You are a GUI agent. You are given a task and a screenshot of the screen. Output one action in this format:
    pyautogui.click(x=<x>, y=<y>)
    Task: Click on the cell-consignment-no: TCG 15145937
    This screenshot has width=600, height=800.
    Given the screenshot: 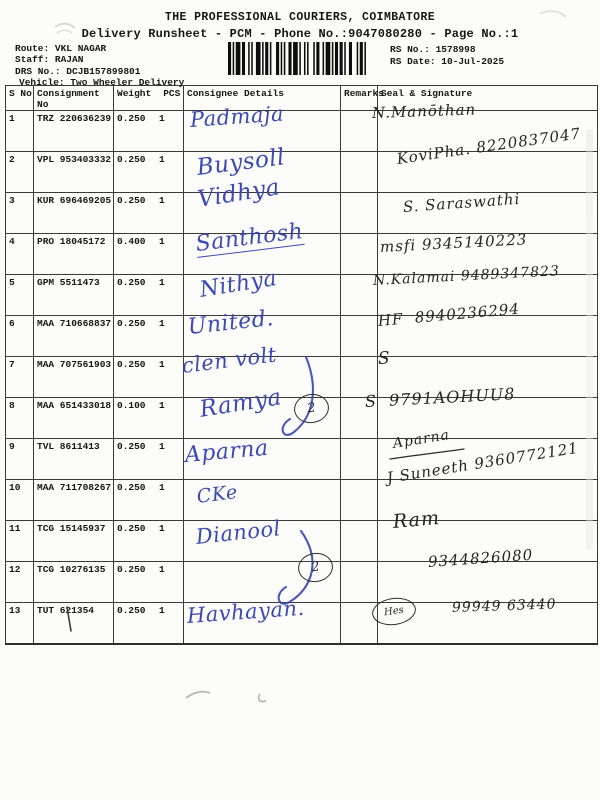 What is the action you would take?
    pyautogui.click(x=73, y=541)
    